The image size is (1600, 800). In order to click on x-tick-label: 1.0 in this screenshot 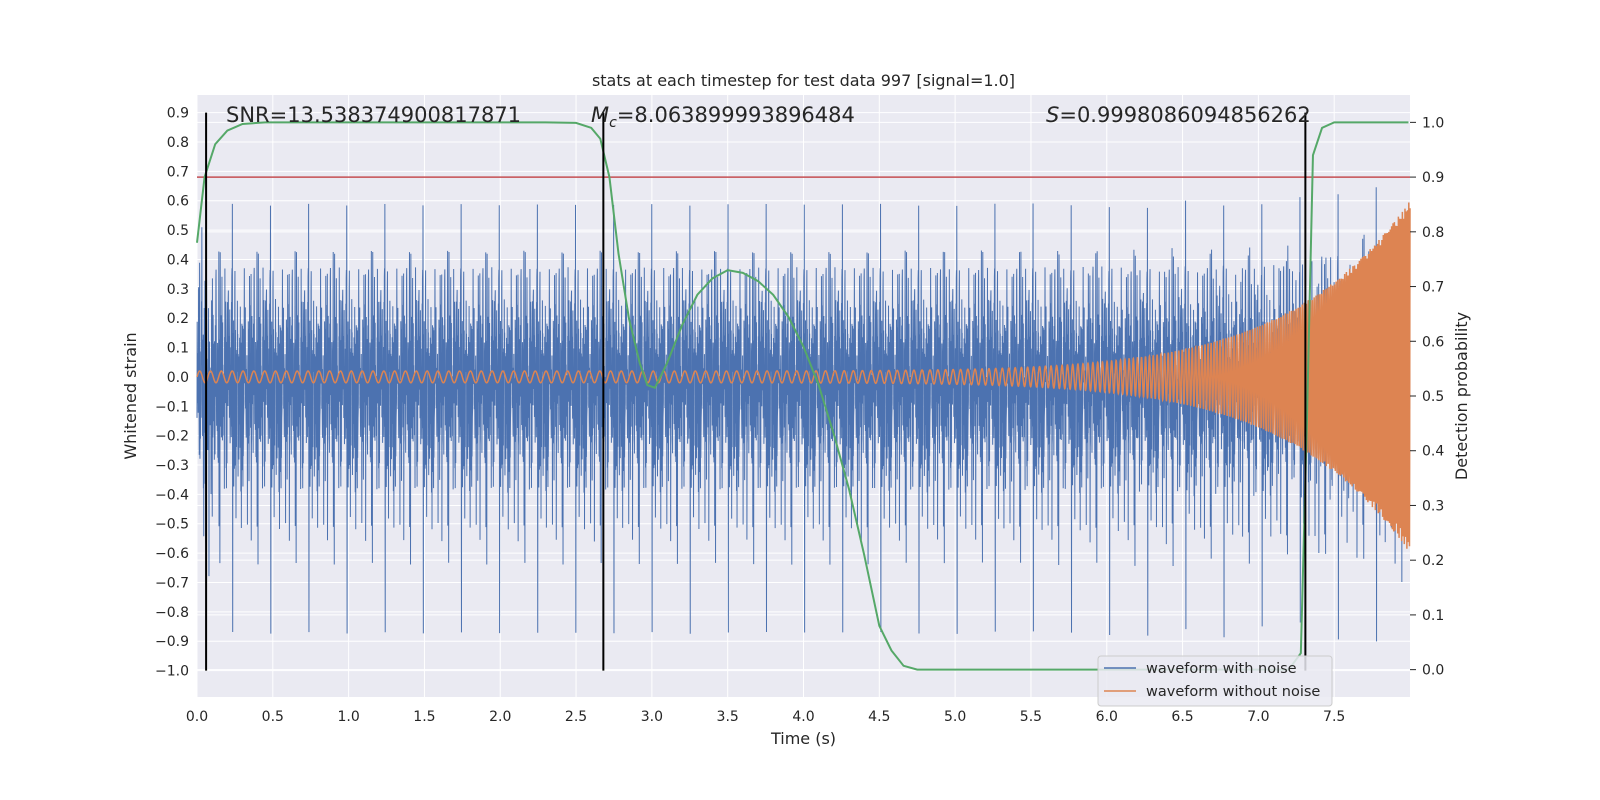, I will do `click(348, 717)`.